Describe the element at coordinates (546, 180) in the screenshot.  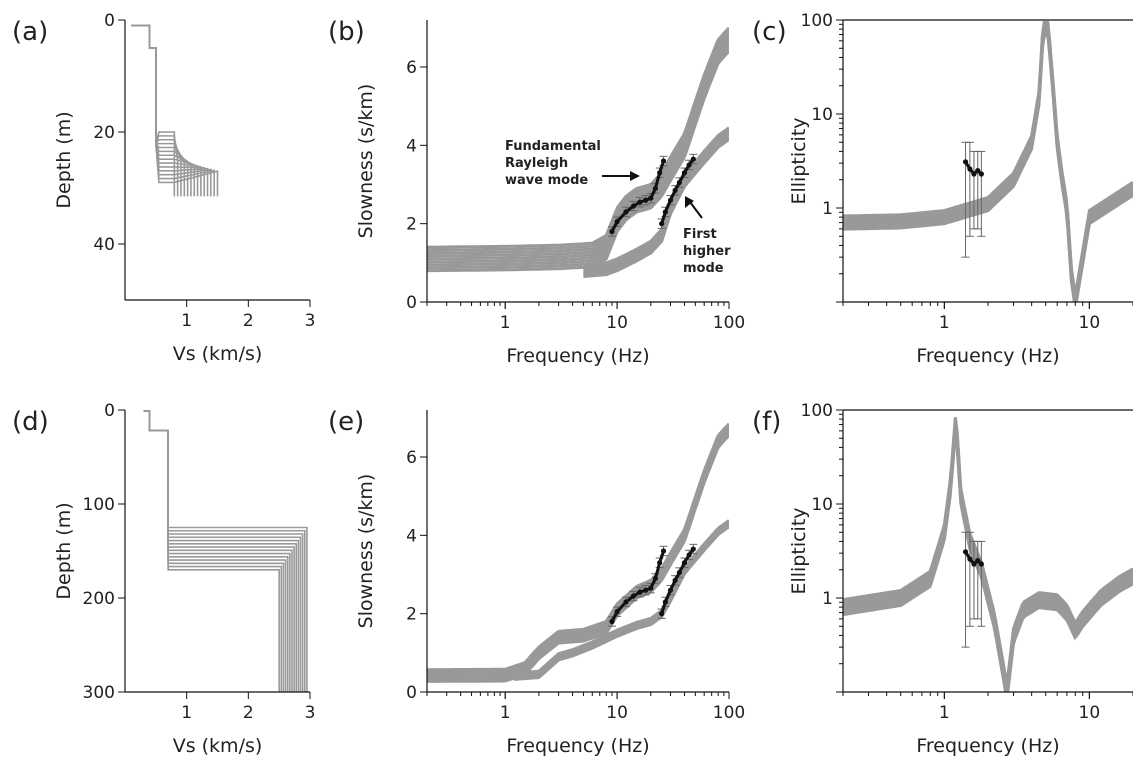
I see `annotation-fundamental: wave mode` at that location.